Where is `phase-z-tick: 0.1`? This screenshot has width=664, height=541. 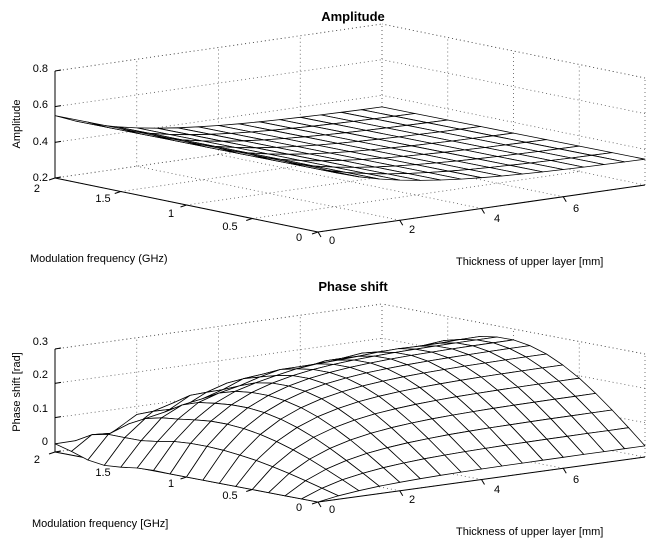 phase-z-tick: 0.1 is located at coordinates (40, 409).